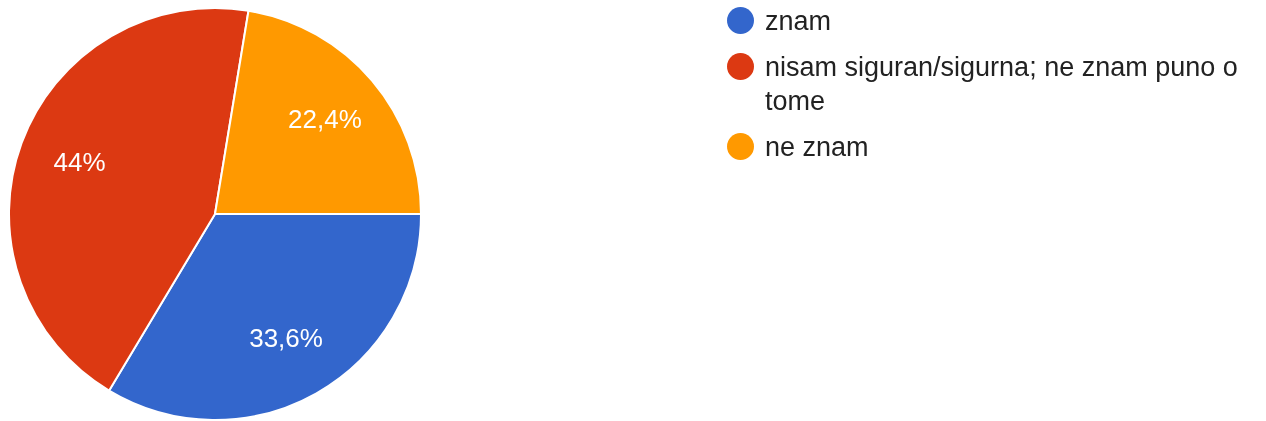 This screenshot has height=421, width=1266. Describe the element at coordinates (79, 162) in the screenshot. I see `data-label: 44%` at that location.